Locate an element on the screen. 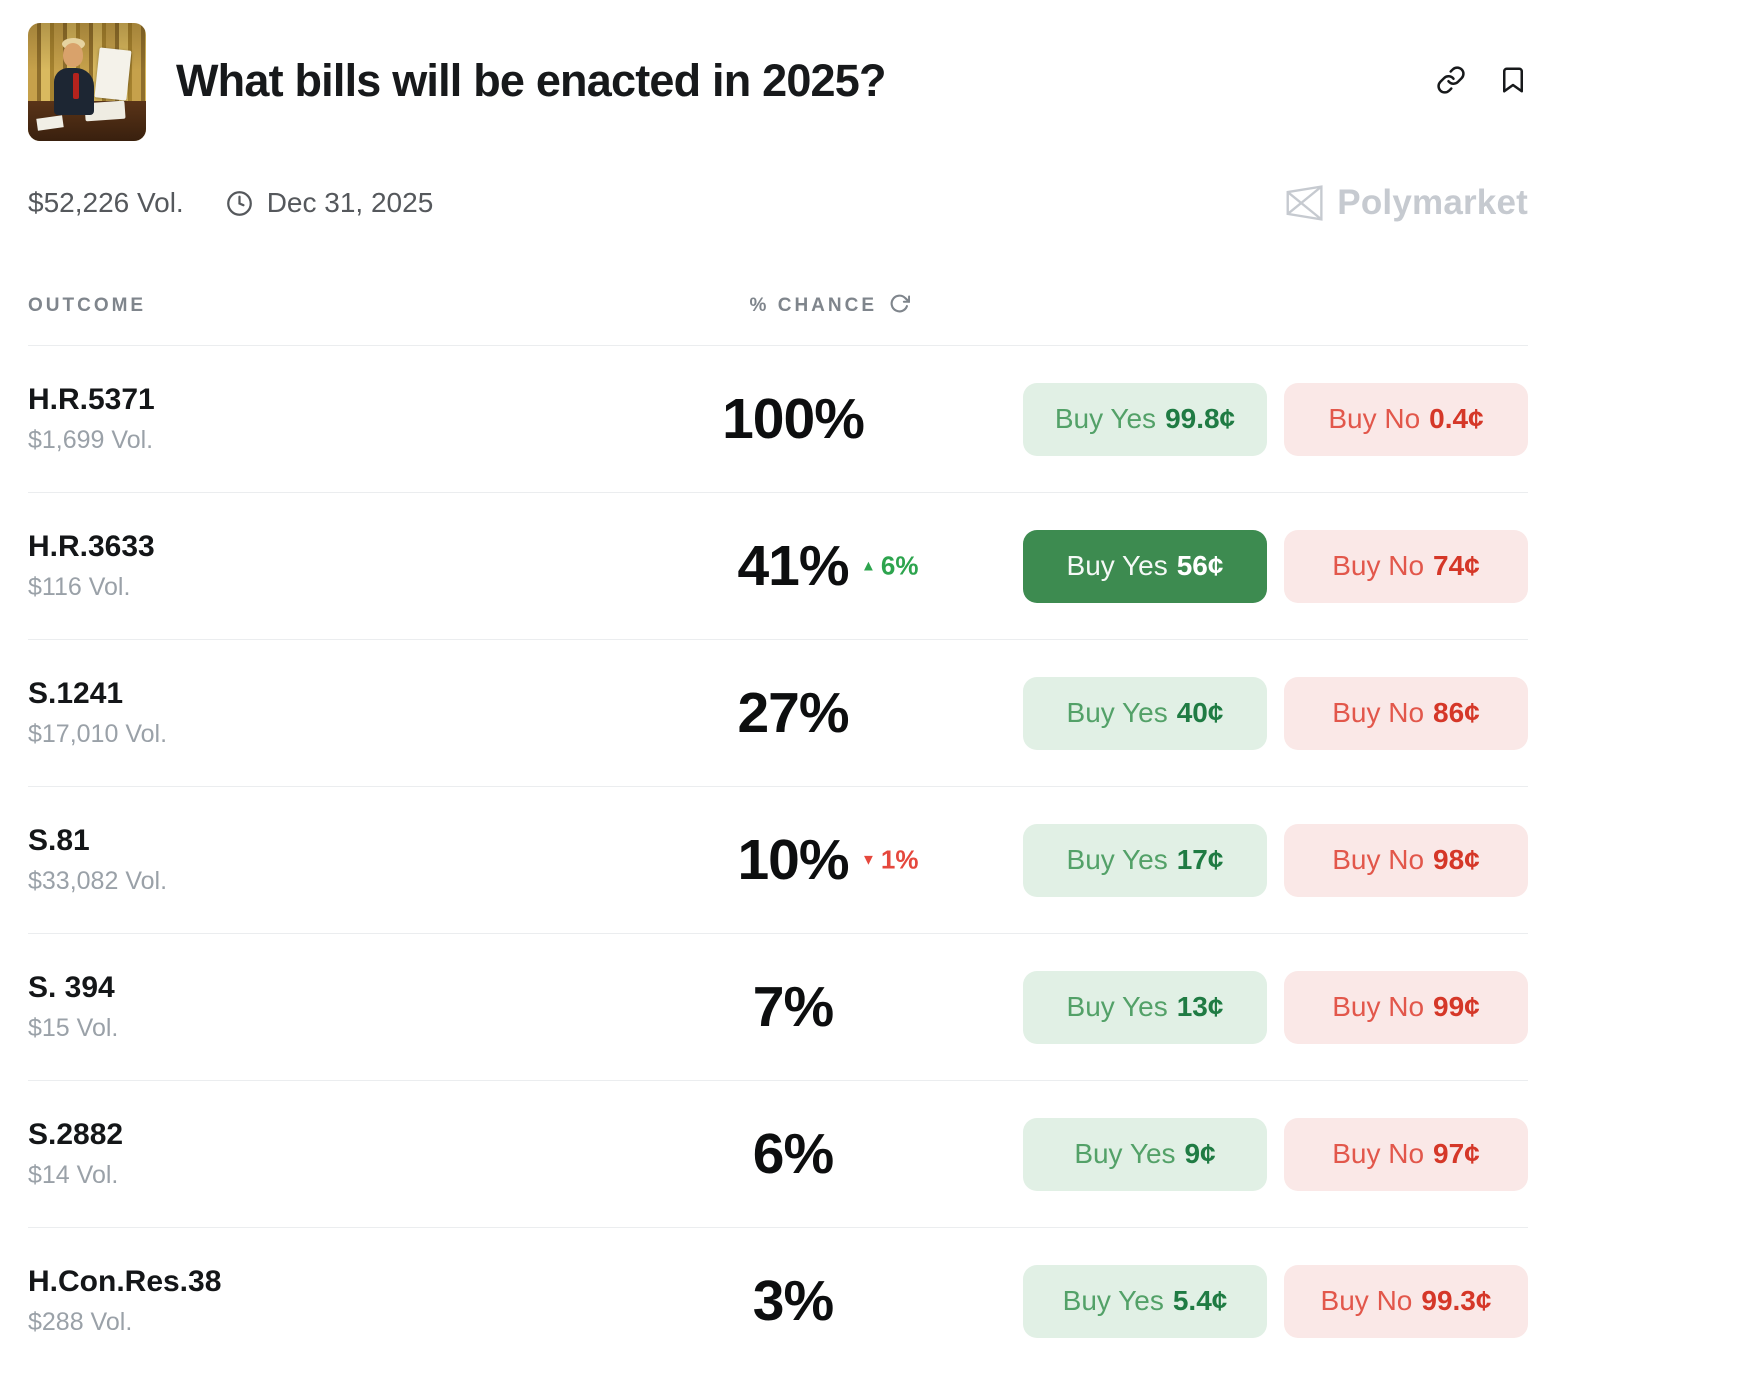 Image resolution: width=1742 pixels, height=1400 pixels. buy-yes-price: 5.4¢ is located at coordinates (1200, 1300).